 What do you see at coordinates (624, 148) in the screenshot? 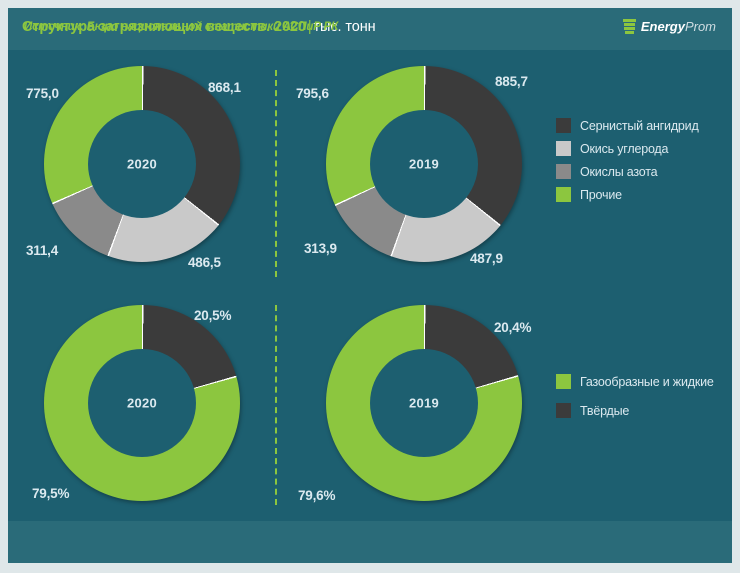
I see `legend-item-label: Окись углерода` at bounding box center [624, 148].